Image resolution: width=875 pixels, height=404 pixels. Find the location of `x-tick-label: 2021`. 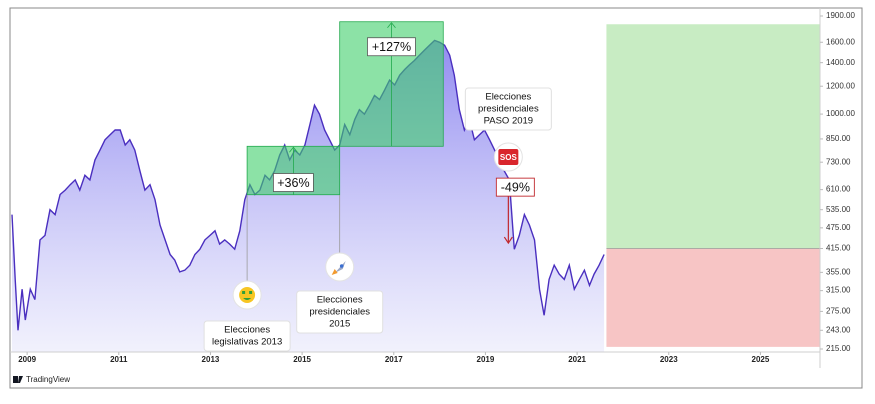

x-tick-label: 2021 is located at coordinates (577, 359).